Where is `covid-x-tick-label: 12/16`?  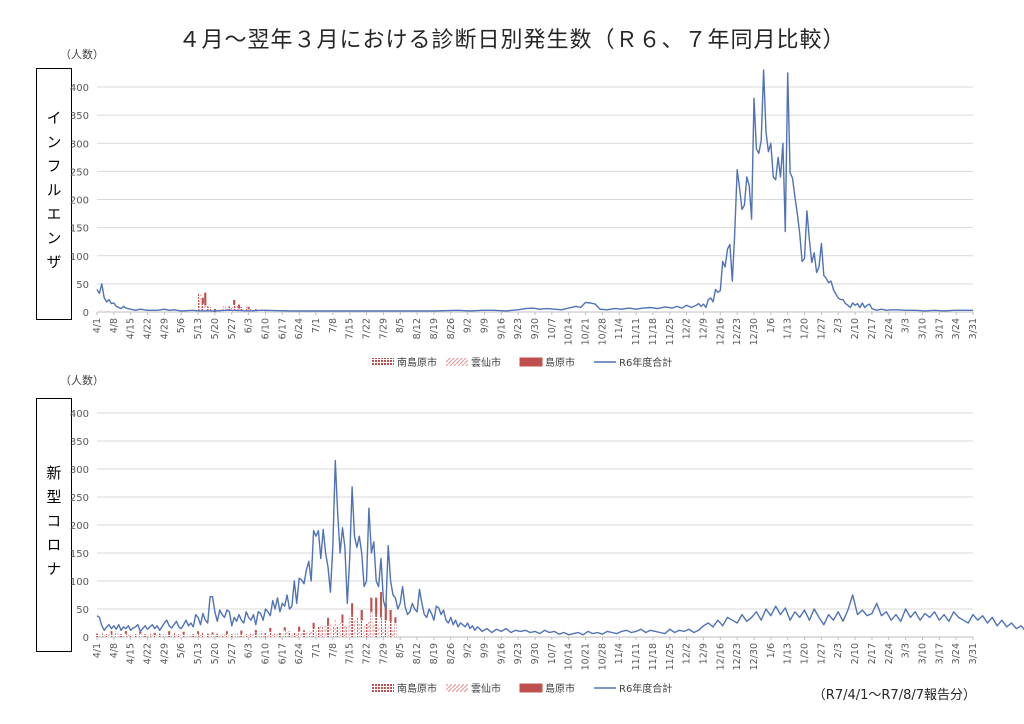
covid-x-tick-label: 12/16 is located at coordinates (720, 656).